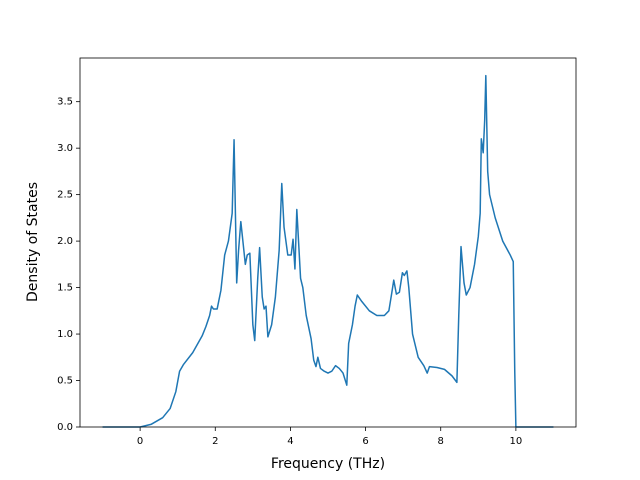 The width and height of the screenshot is (640, 480). What do you see at coordinates (65, 241) in the screenshot?
I see `y-tick-label: 2.0` at bounding box center [65, 241].